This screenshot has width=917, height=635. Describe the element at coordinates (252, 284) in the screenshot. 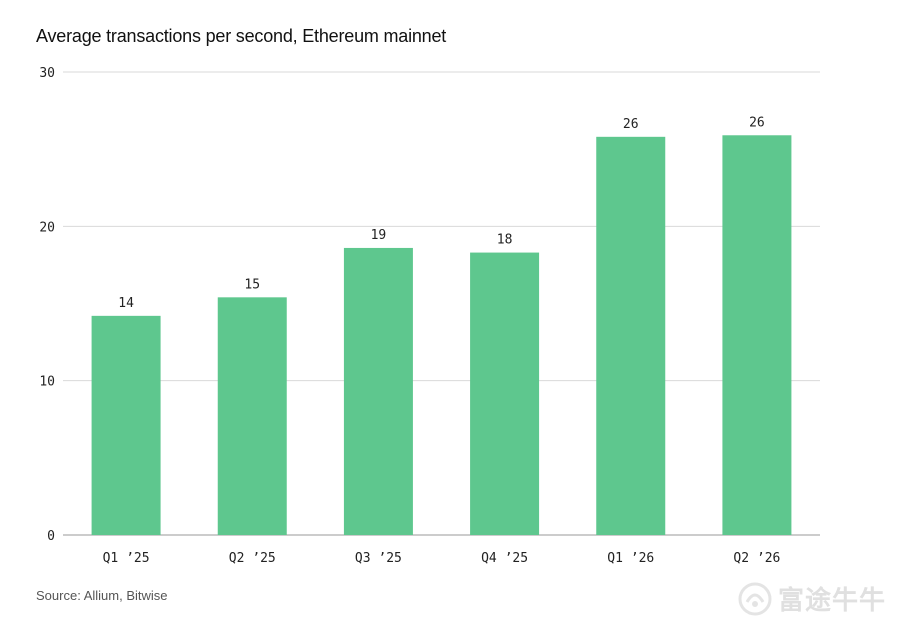

I see `data-label: 15` at that location.